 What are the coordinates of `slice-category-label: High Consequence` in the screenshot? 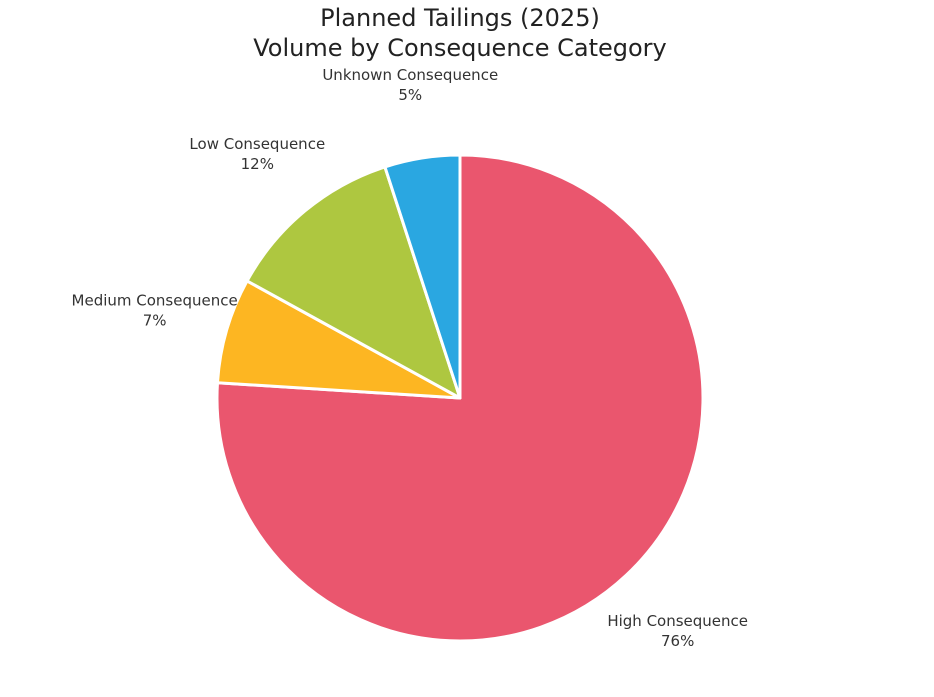 It's located at (677, 621).